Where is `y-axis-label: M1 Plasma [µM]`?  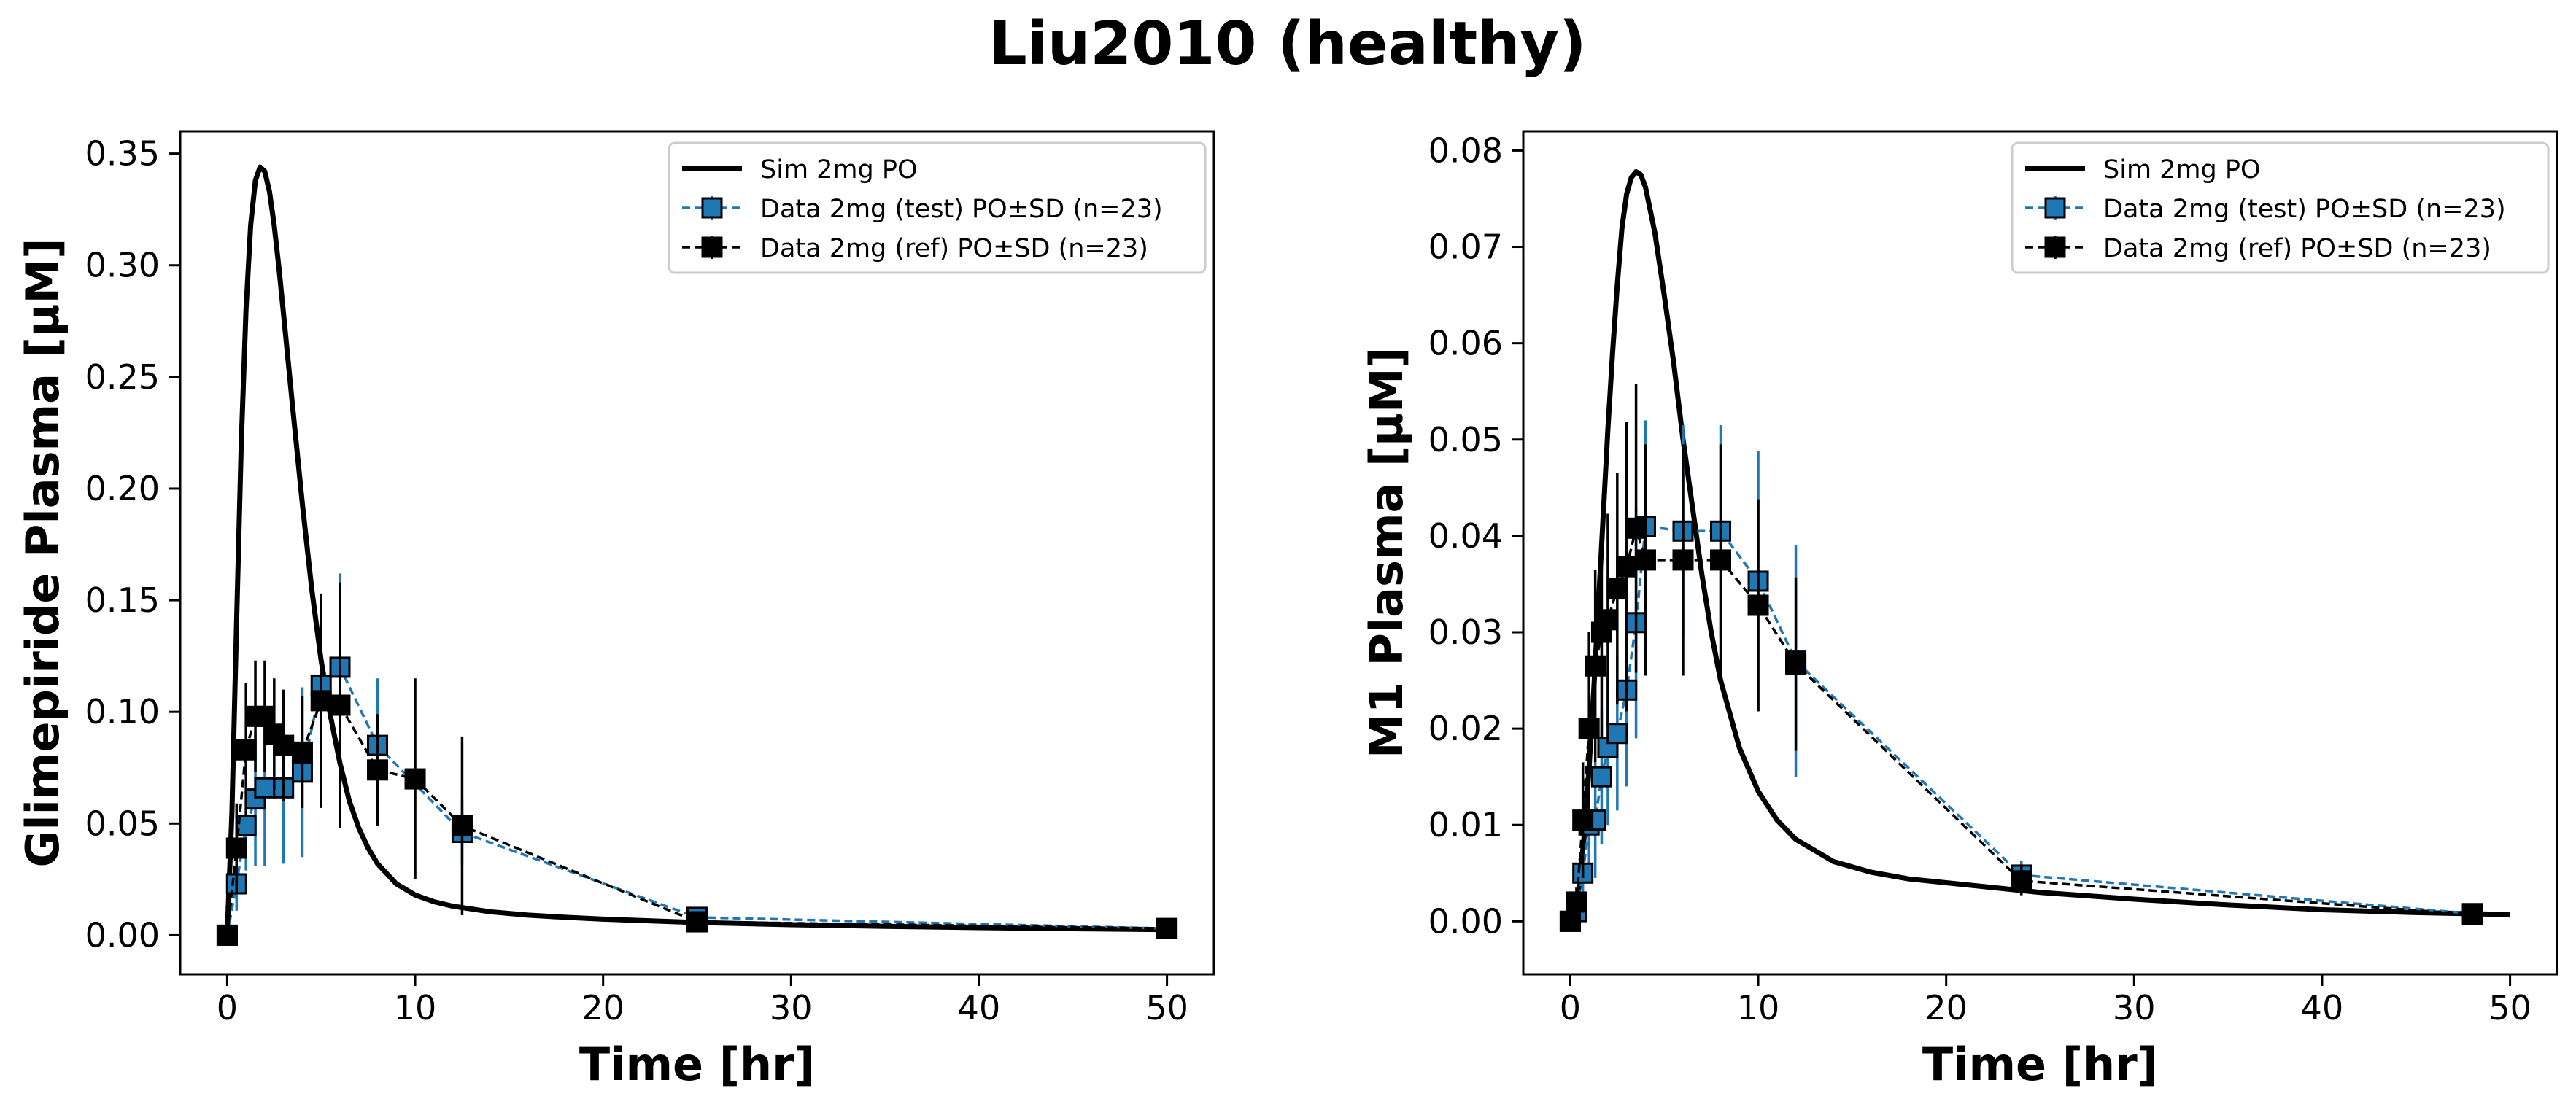 y-axis-label: M1 Plasma [µM] is located at coordinates (1386, 552).